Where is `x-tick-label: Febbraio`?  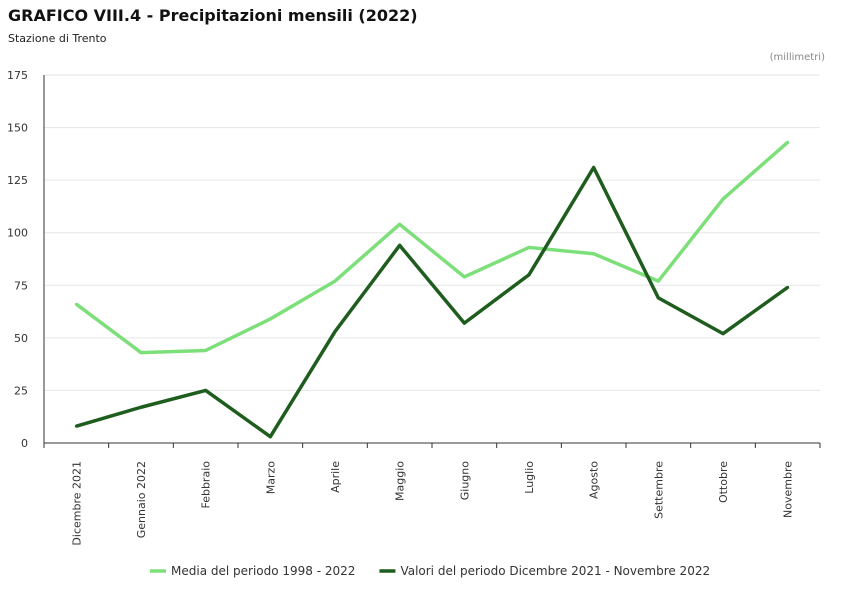 x-tick-label: Febbraio is located at coordinates (206, 485).